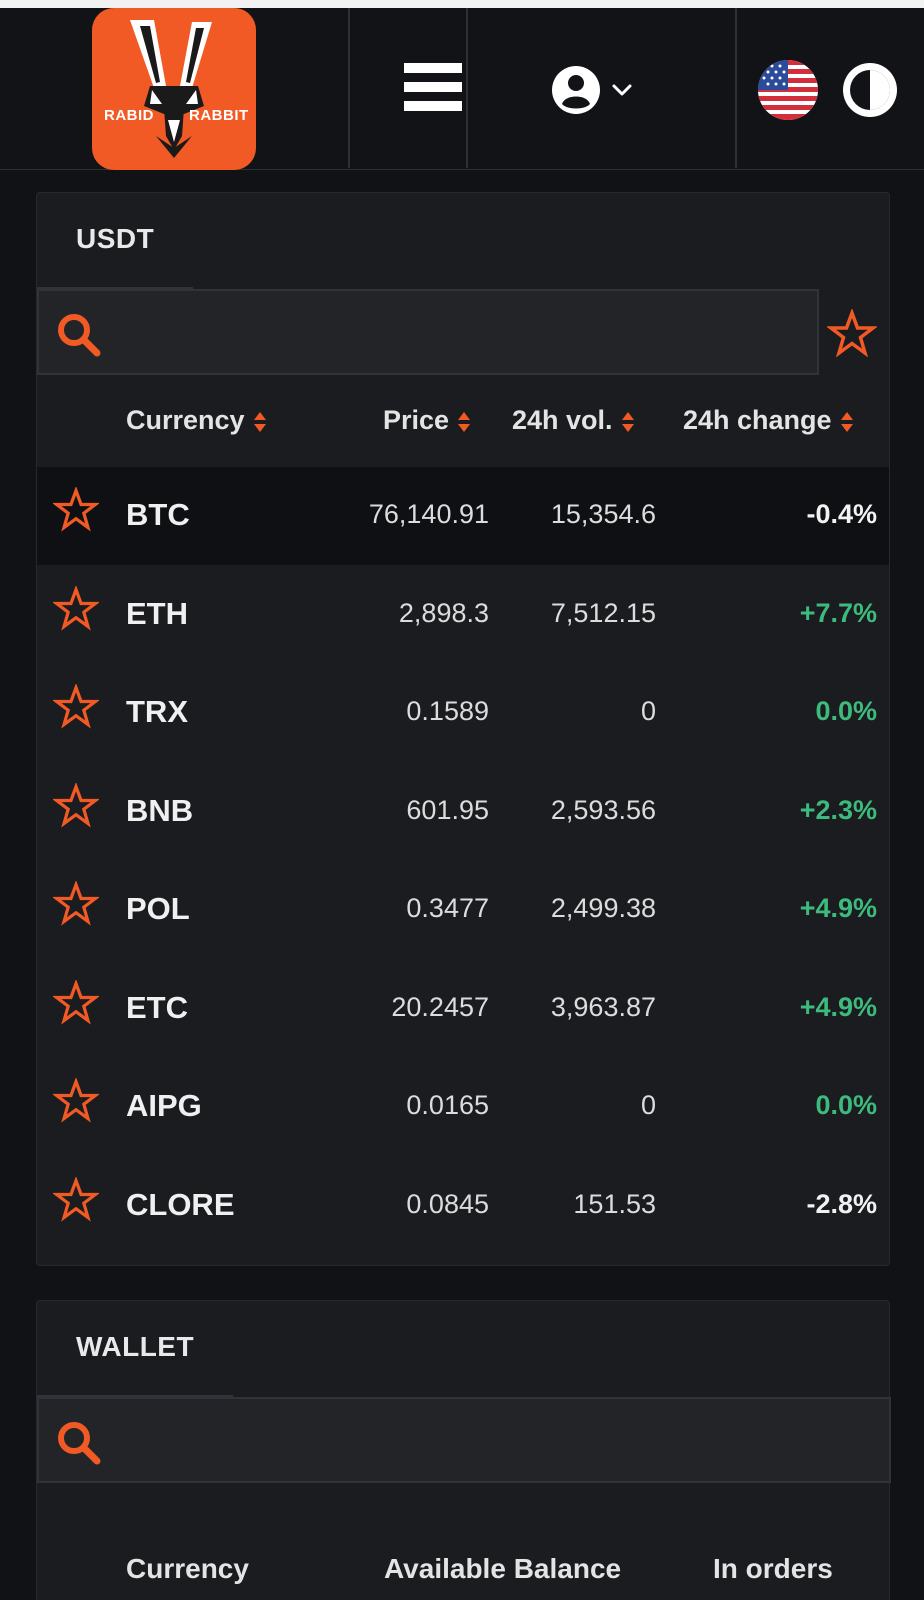  What do you see at coordinates (171, 89) in the screenshot?
I see `rabbit-logo-icon` at bounding box center [171, 89].